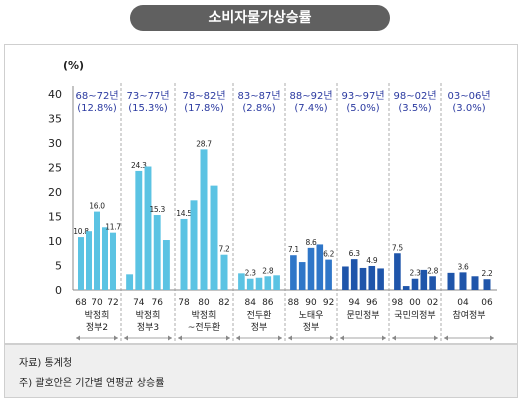  Describe the element at coordinates (415, 303) in the screenshot. I see `x-tick-label: 00` at that location.